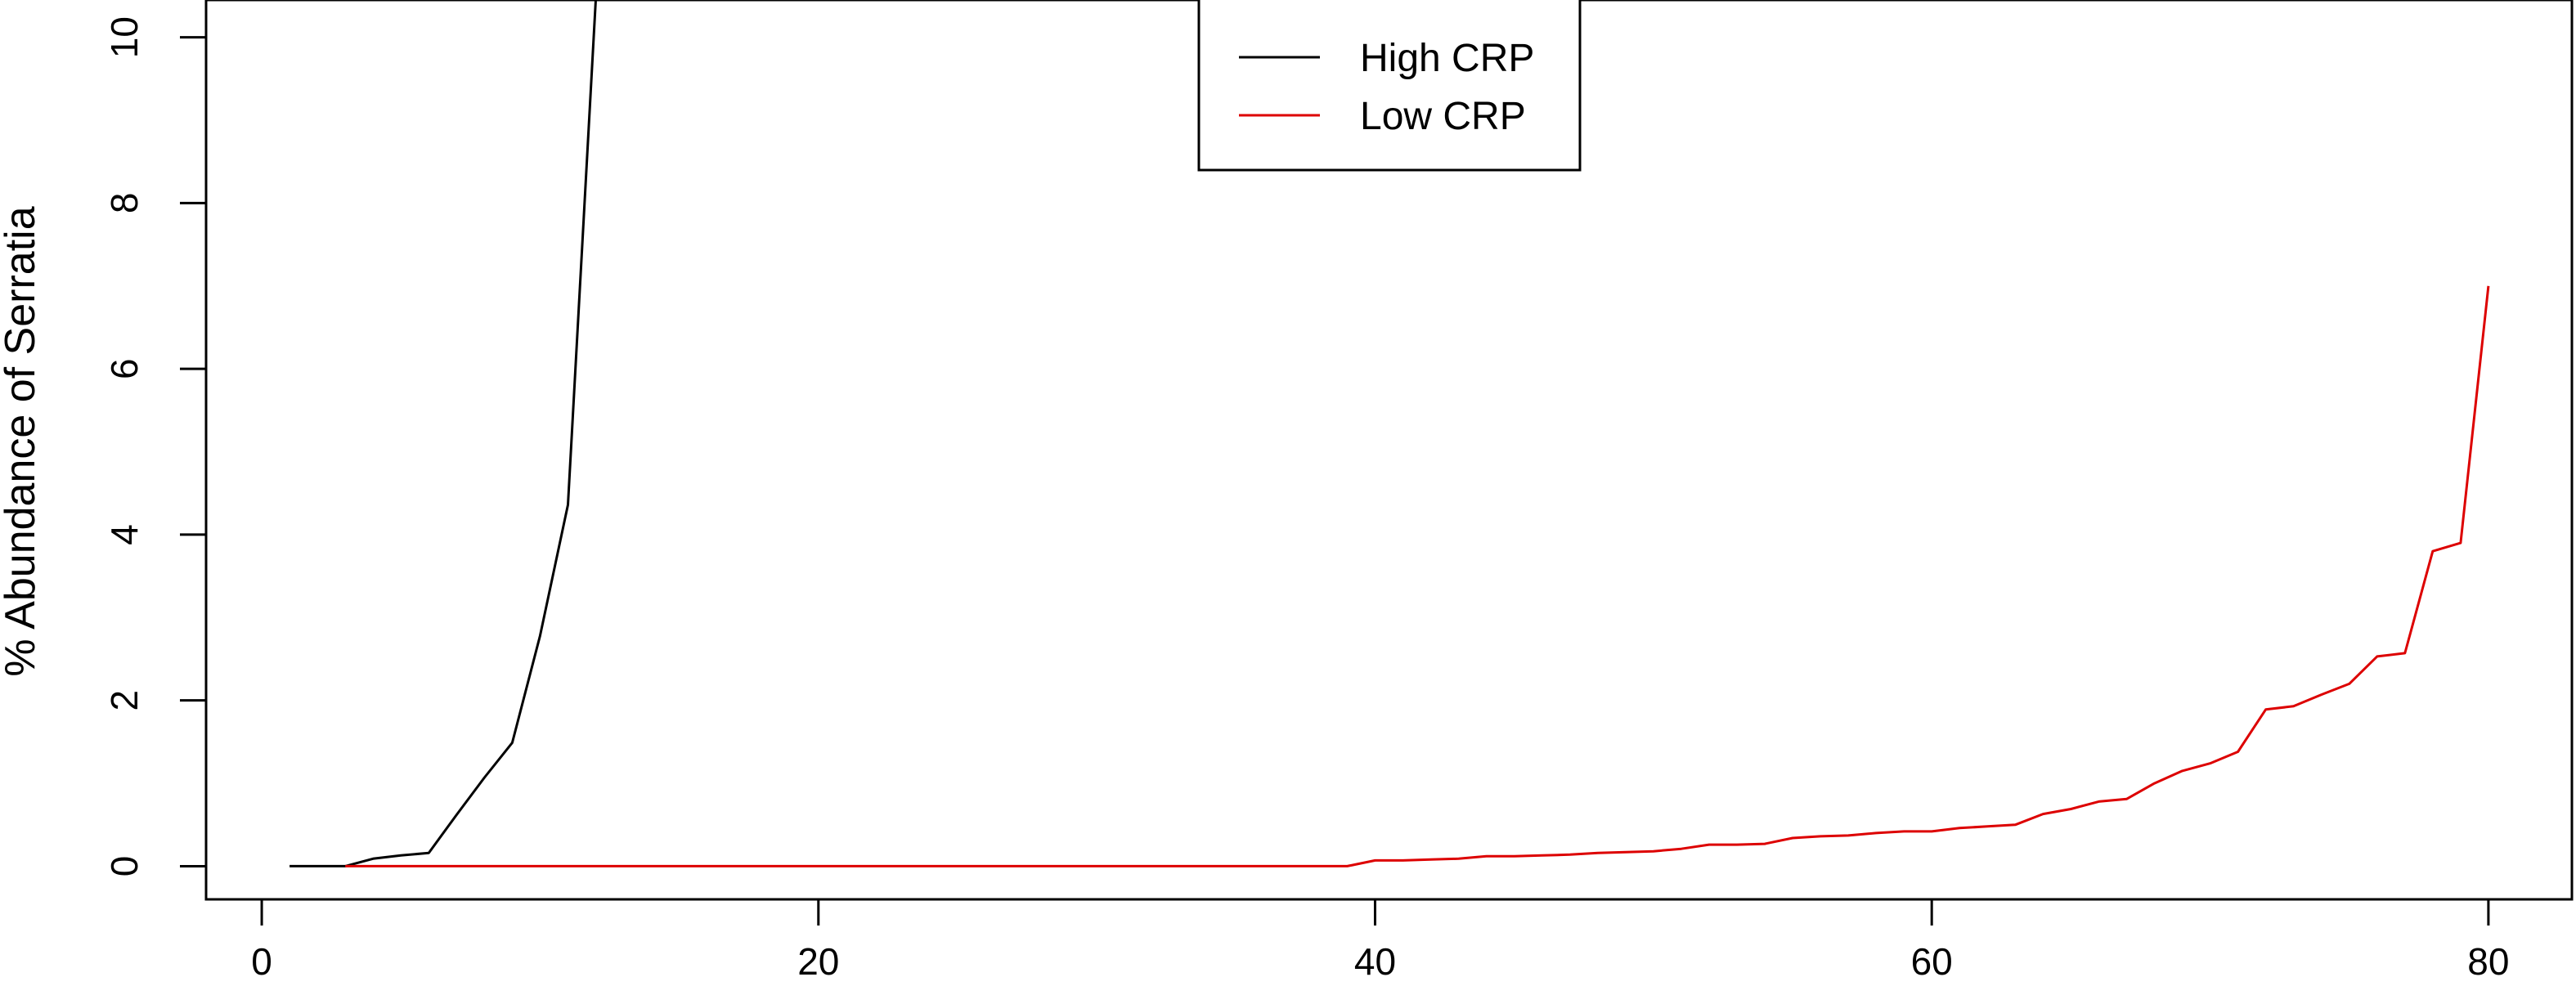  Describe the element at coordinates (443, 433) in the screenshot. I see `series-line-high-crp` at that location.